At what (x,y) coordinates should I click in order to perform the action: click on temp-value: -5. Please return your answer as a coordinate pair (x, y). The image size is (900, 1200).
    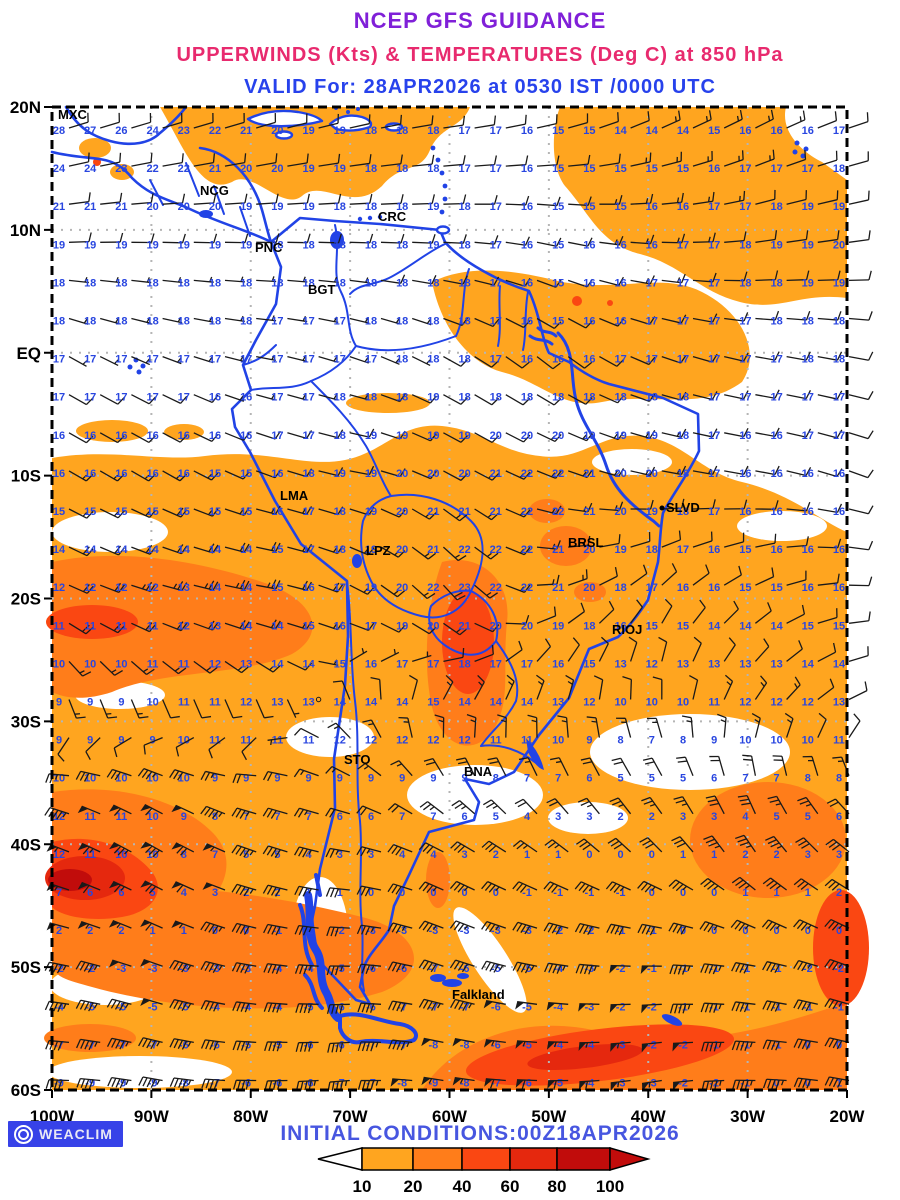
    Looking at the image, I should click on (153, 1007).